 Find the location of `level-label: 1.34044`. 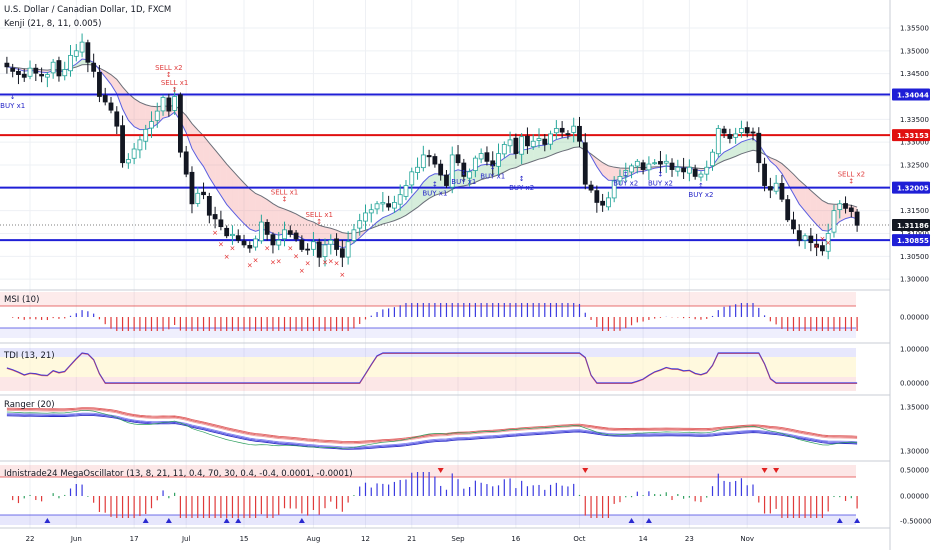

level-label: 1.34044 is located at coordinates (913, 95).